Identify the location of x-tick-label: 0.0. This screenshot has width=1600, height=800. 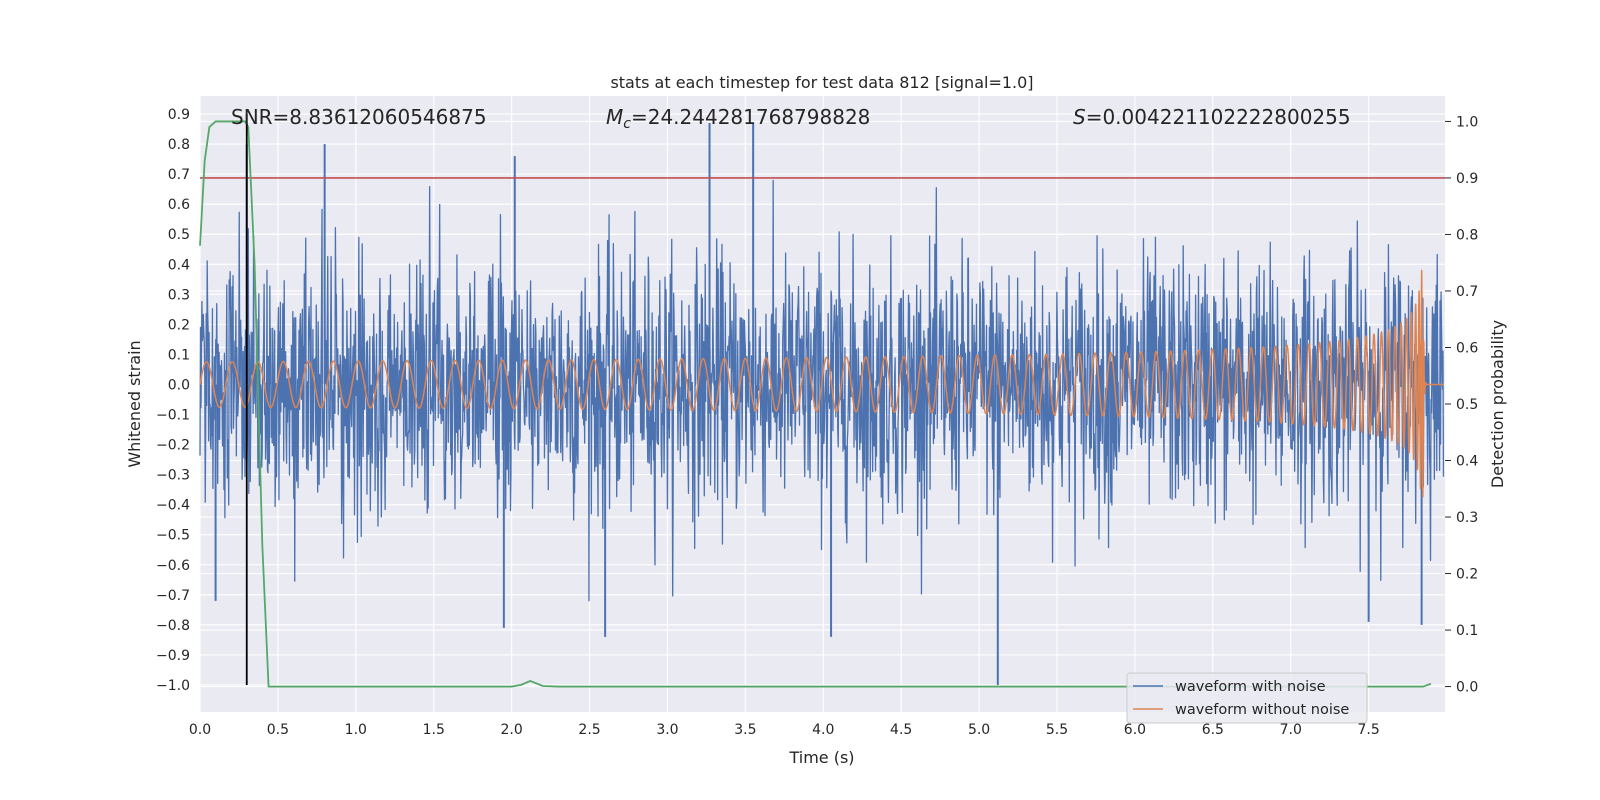
(200, 730).